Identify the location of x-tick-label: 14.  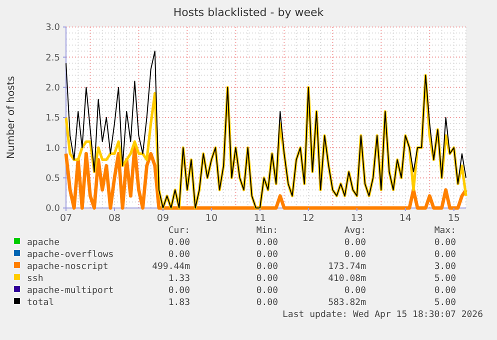
(405, 218).